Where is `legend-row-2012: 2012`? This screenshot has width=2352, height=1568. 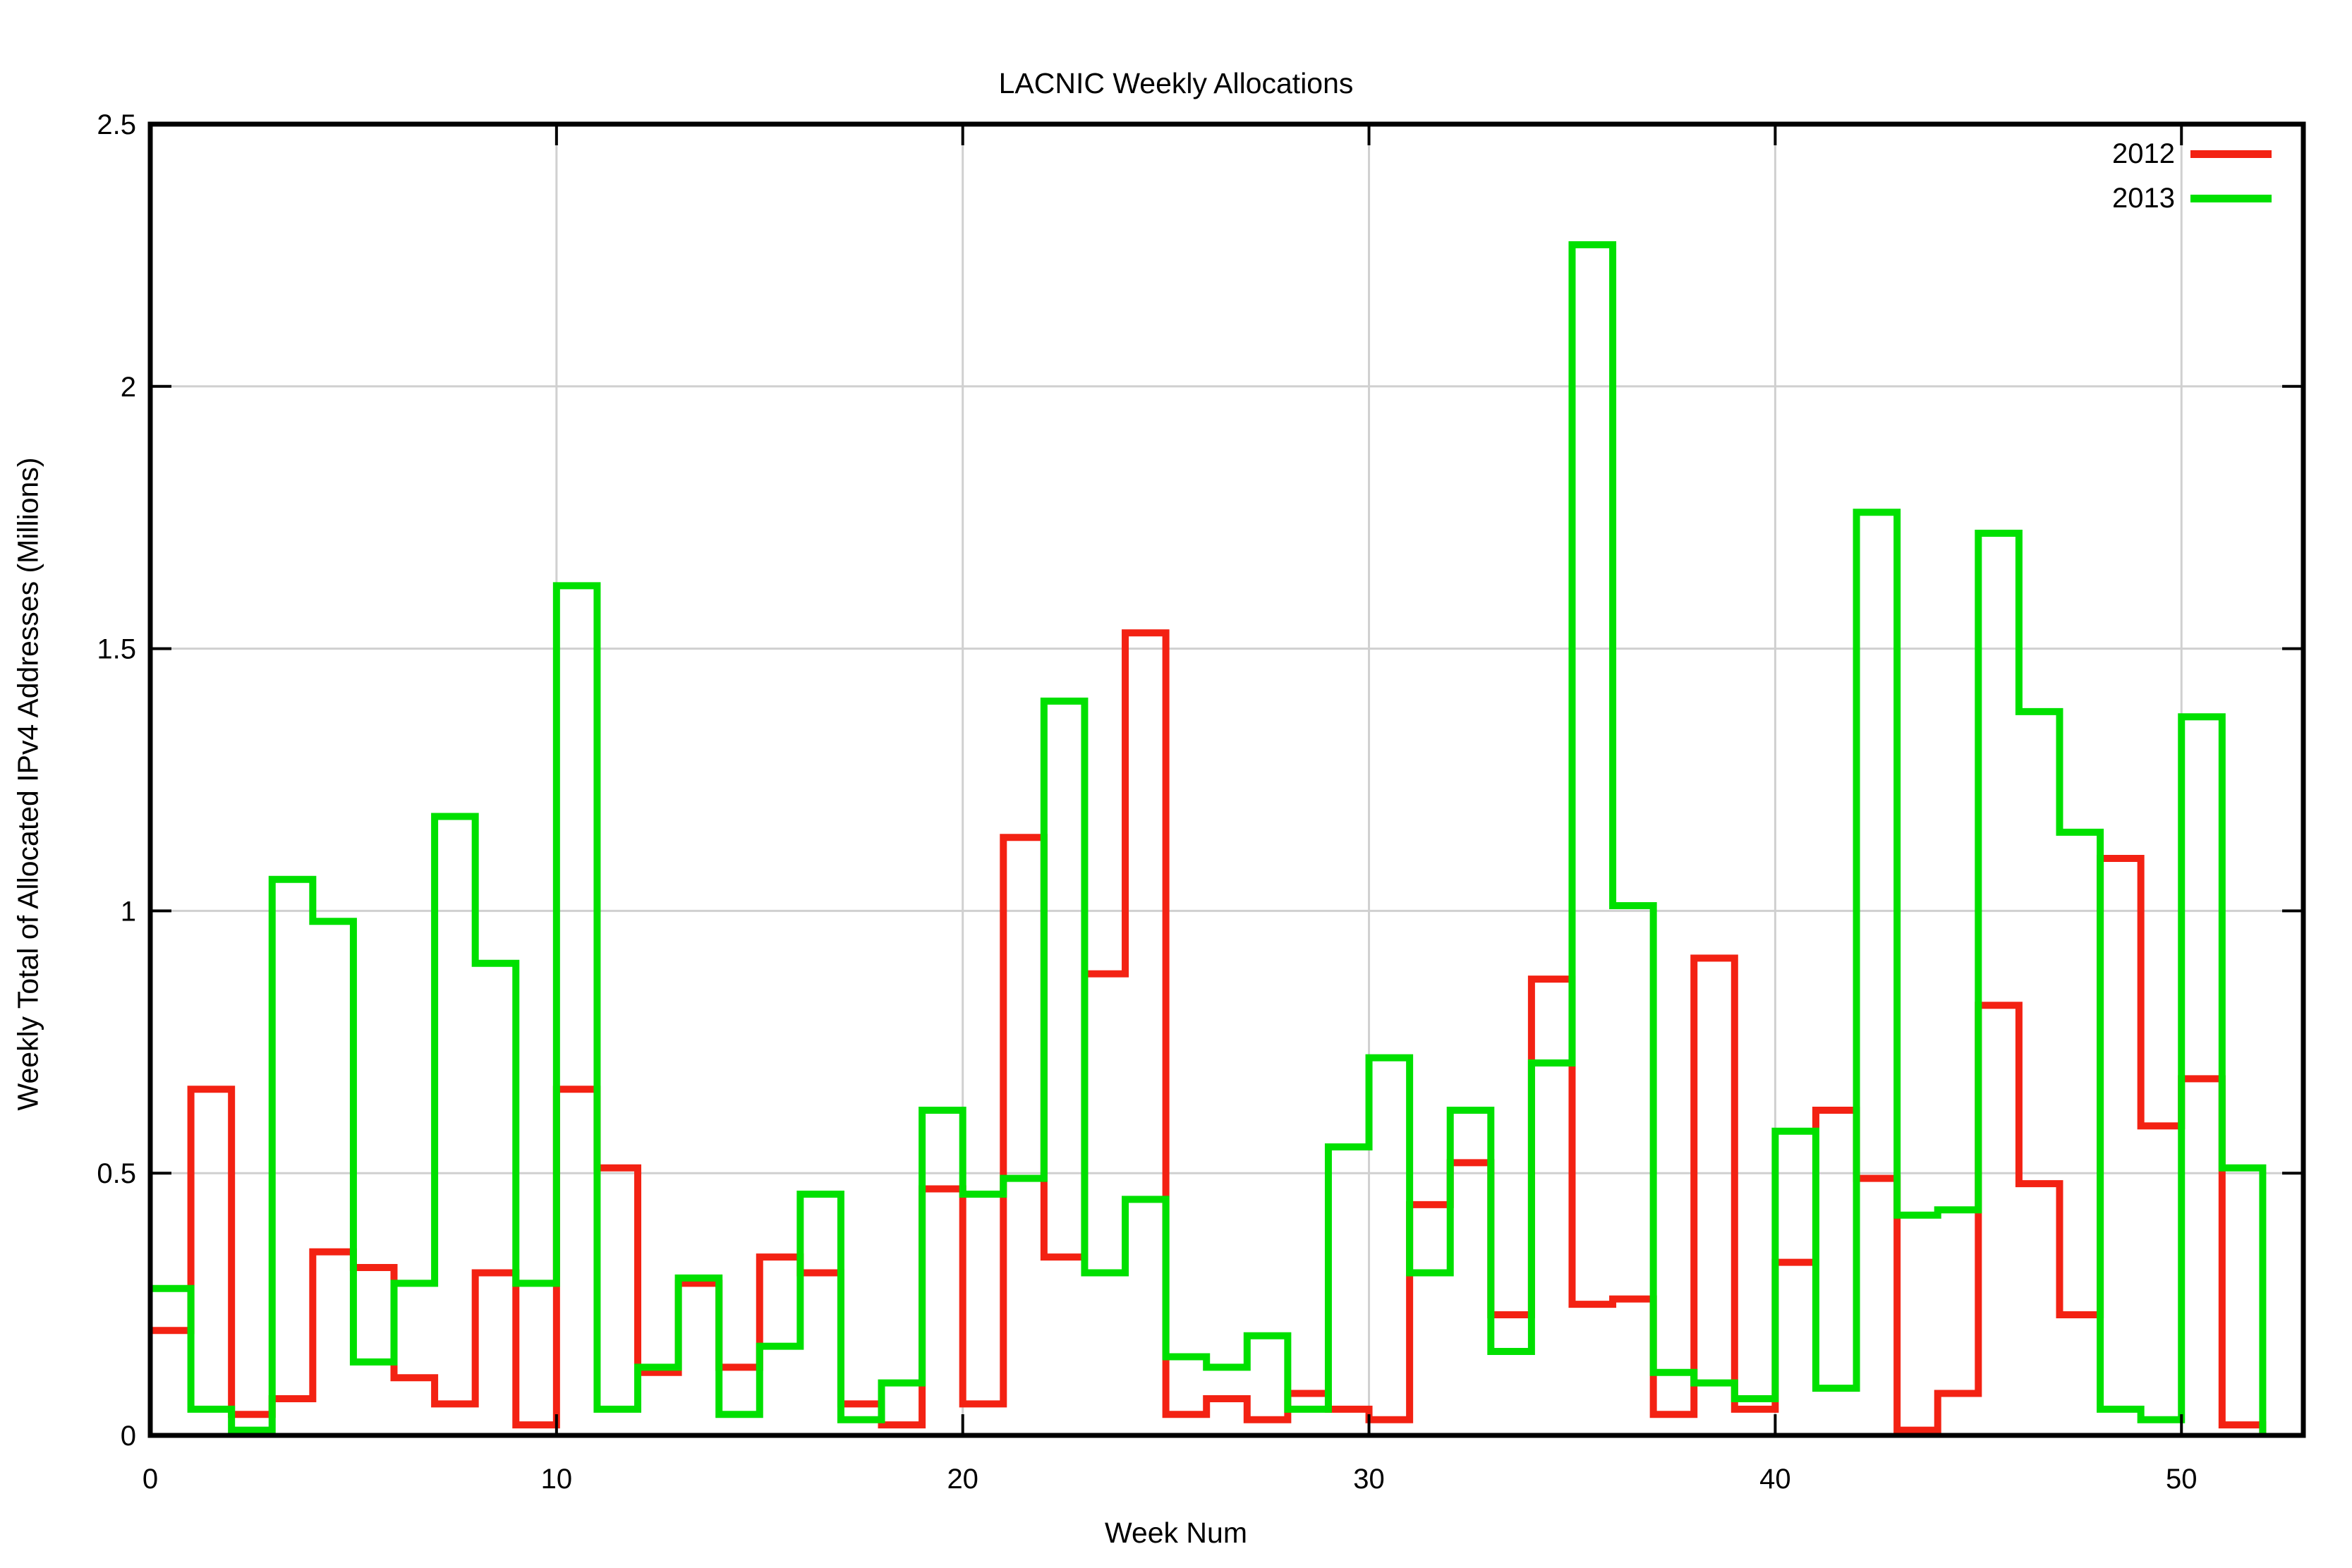
legend-row-2012: 2012 is located at coordinates (2192, 154).